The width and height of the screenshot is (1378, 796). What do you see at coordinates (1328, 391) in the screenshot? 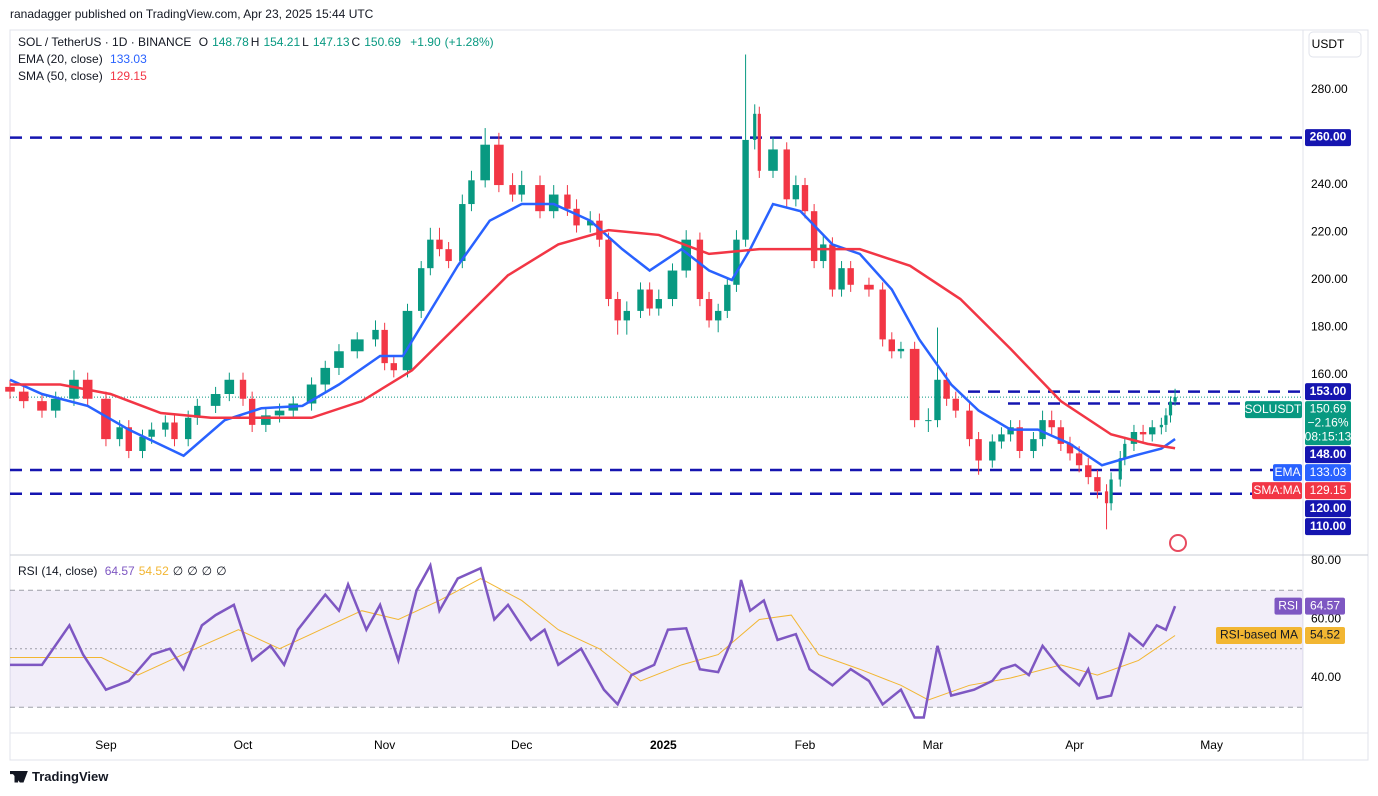
I see `badge-value: 153.00` at bounding box center [1328, 391].